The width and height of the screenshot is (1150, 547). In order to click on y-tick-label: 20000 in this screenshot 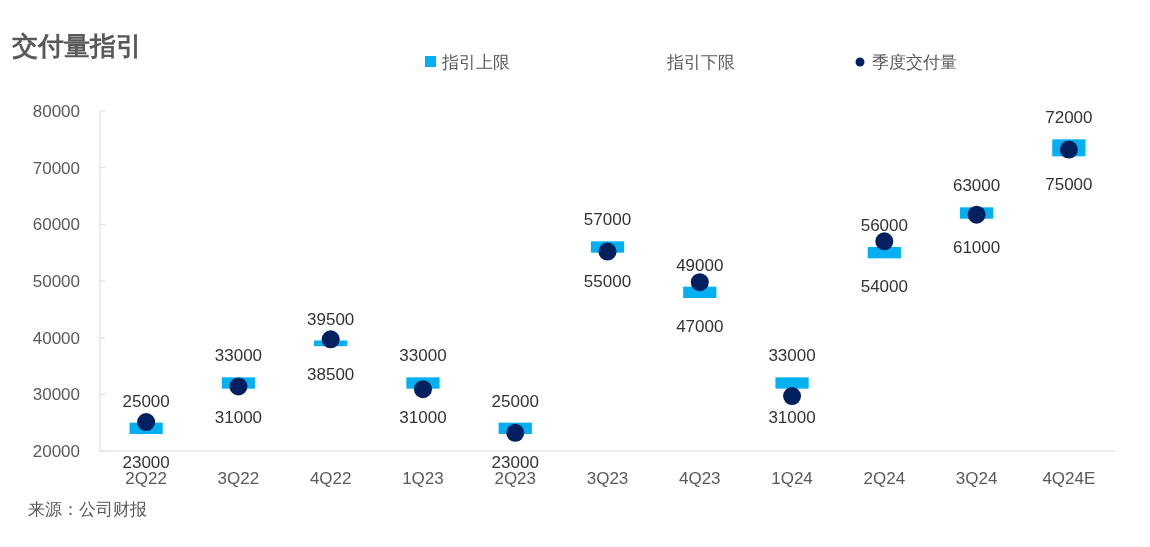, I will do `click(56, 451)`.